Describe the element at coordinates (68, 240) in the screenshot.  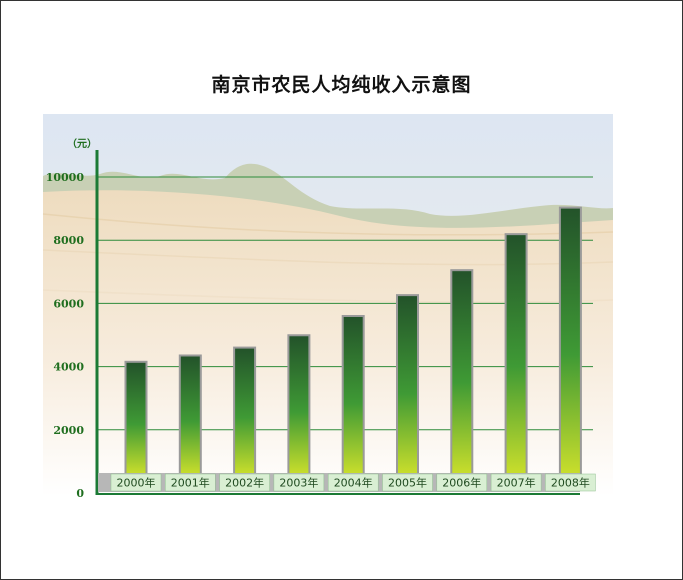
I see `y-tick-label: 8000` at that location.